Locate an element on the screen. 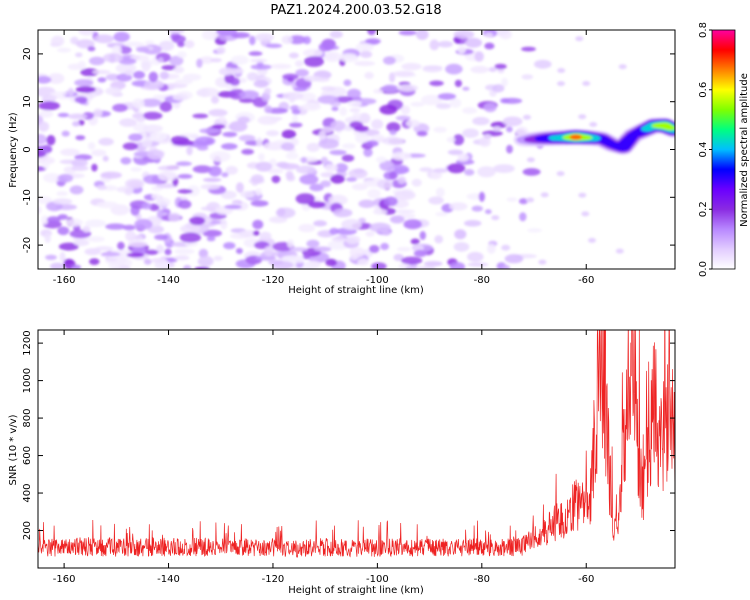 The image size is (750, 600). spectrogram-y-axis-label: Frequency (Hz) is located at coordinates (13, 150).